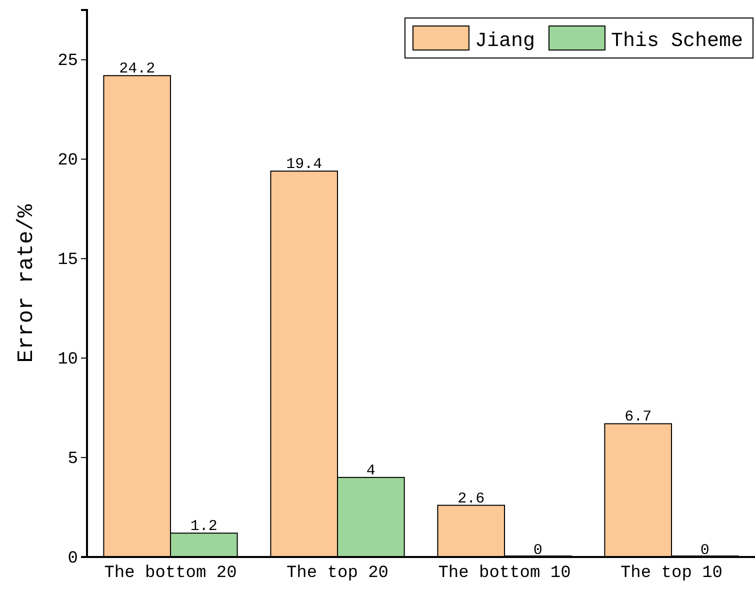 Image resolution: width=755 pixels, height=599 pixels. Describe the element at coordinates (304, 165) in the screenshot. I see `data-label: 19.4` at that location.